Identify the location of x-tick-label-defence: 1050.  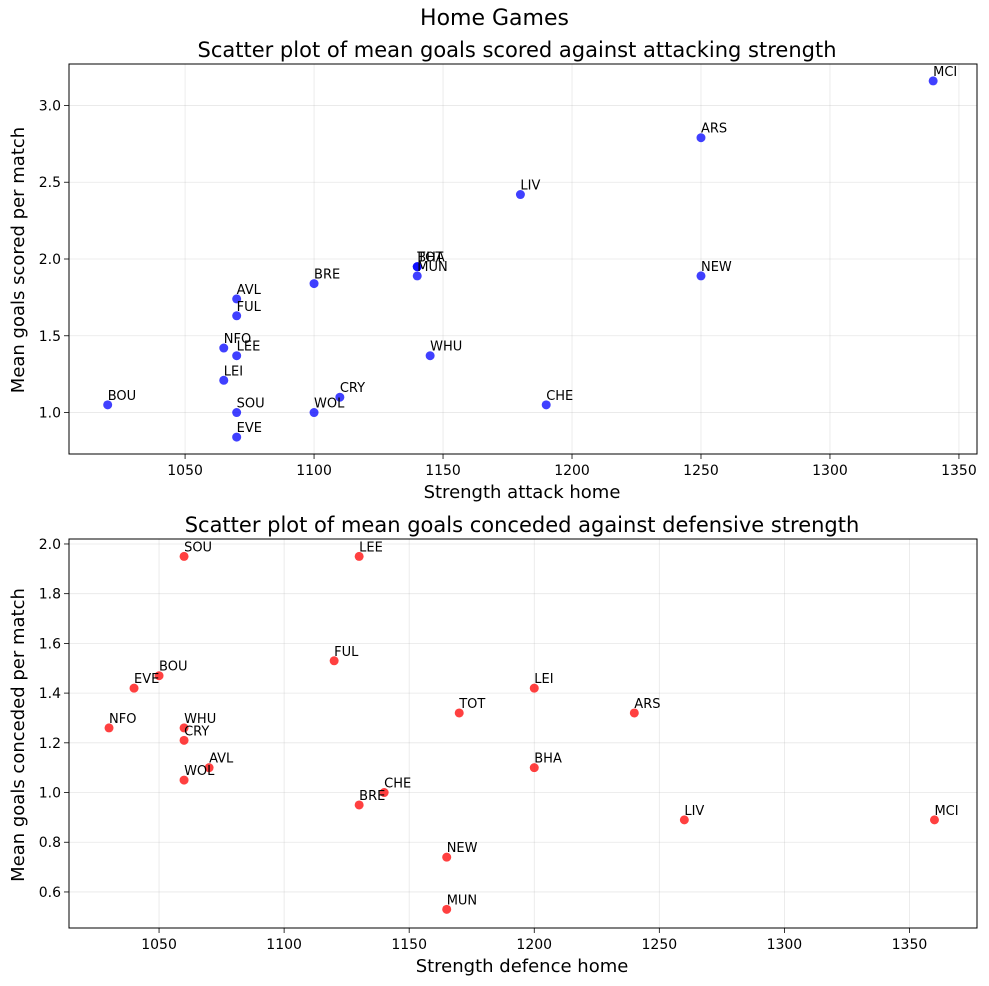
(159, 945).